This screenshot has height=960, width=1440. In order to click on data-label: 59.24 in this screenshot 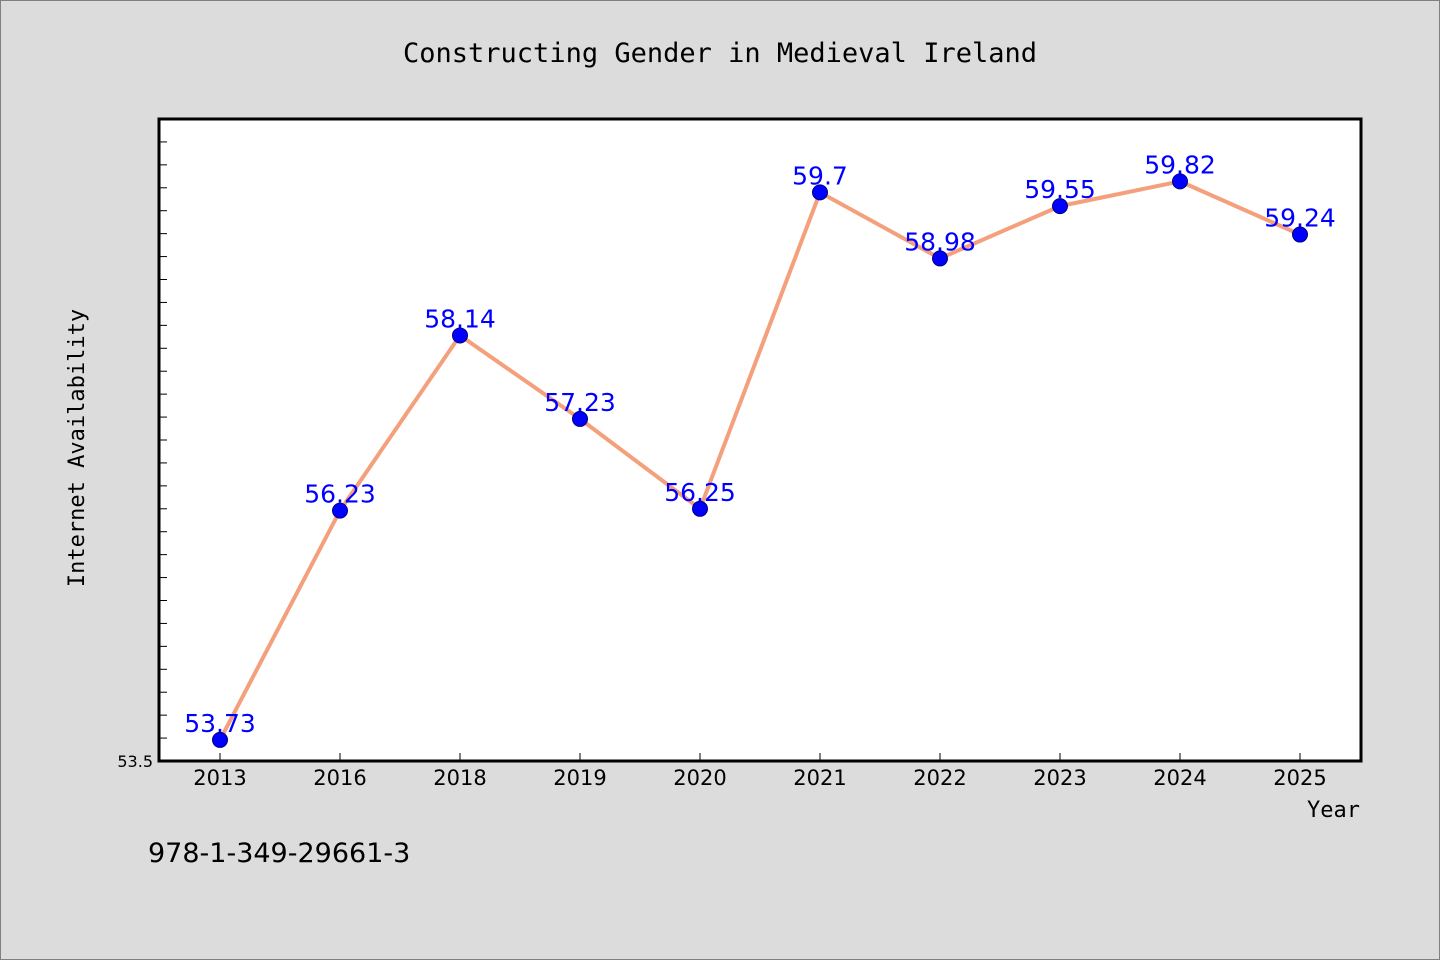, I will do `click(1300, 218)`.